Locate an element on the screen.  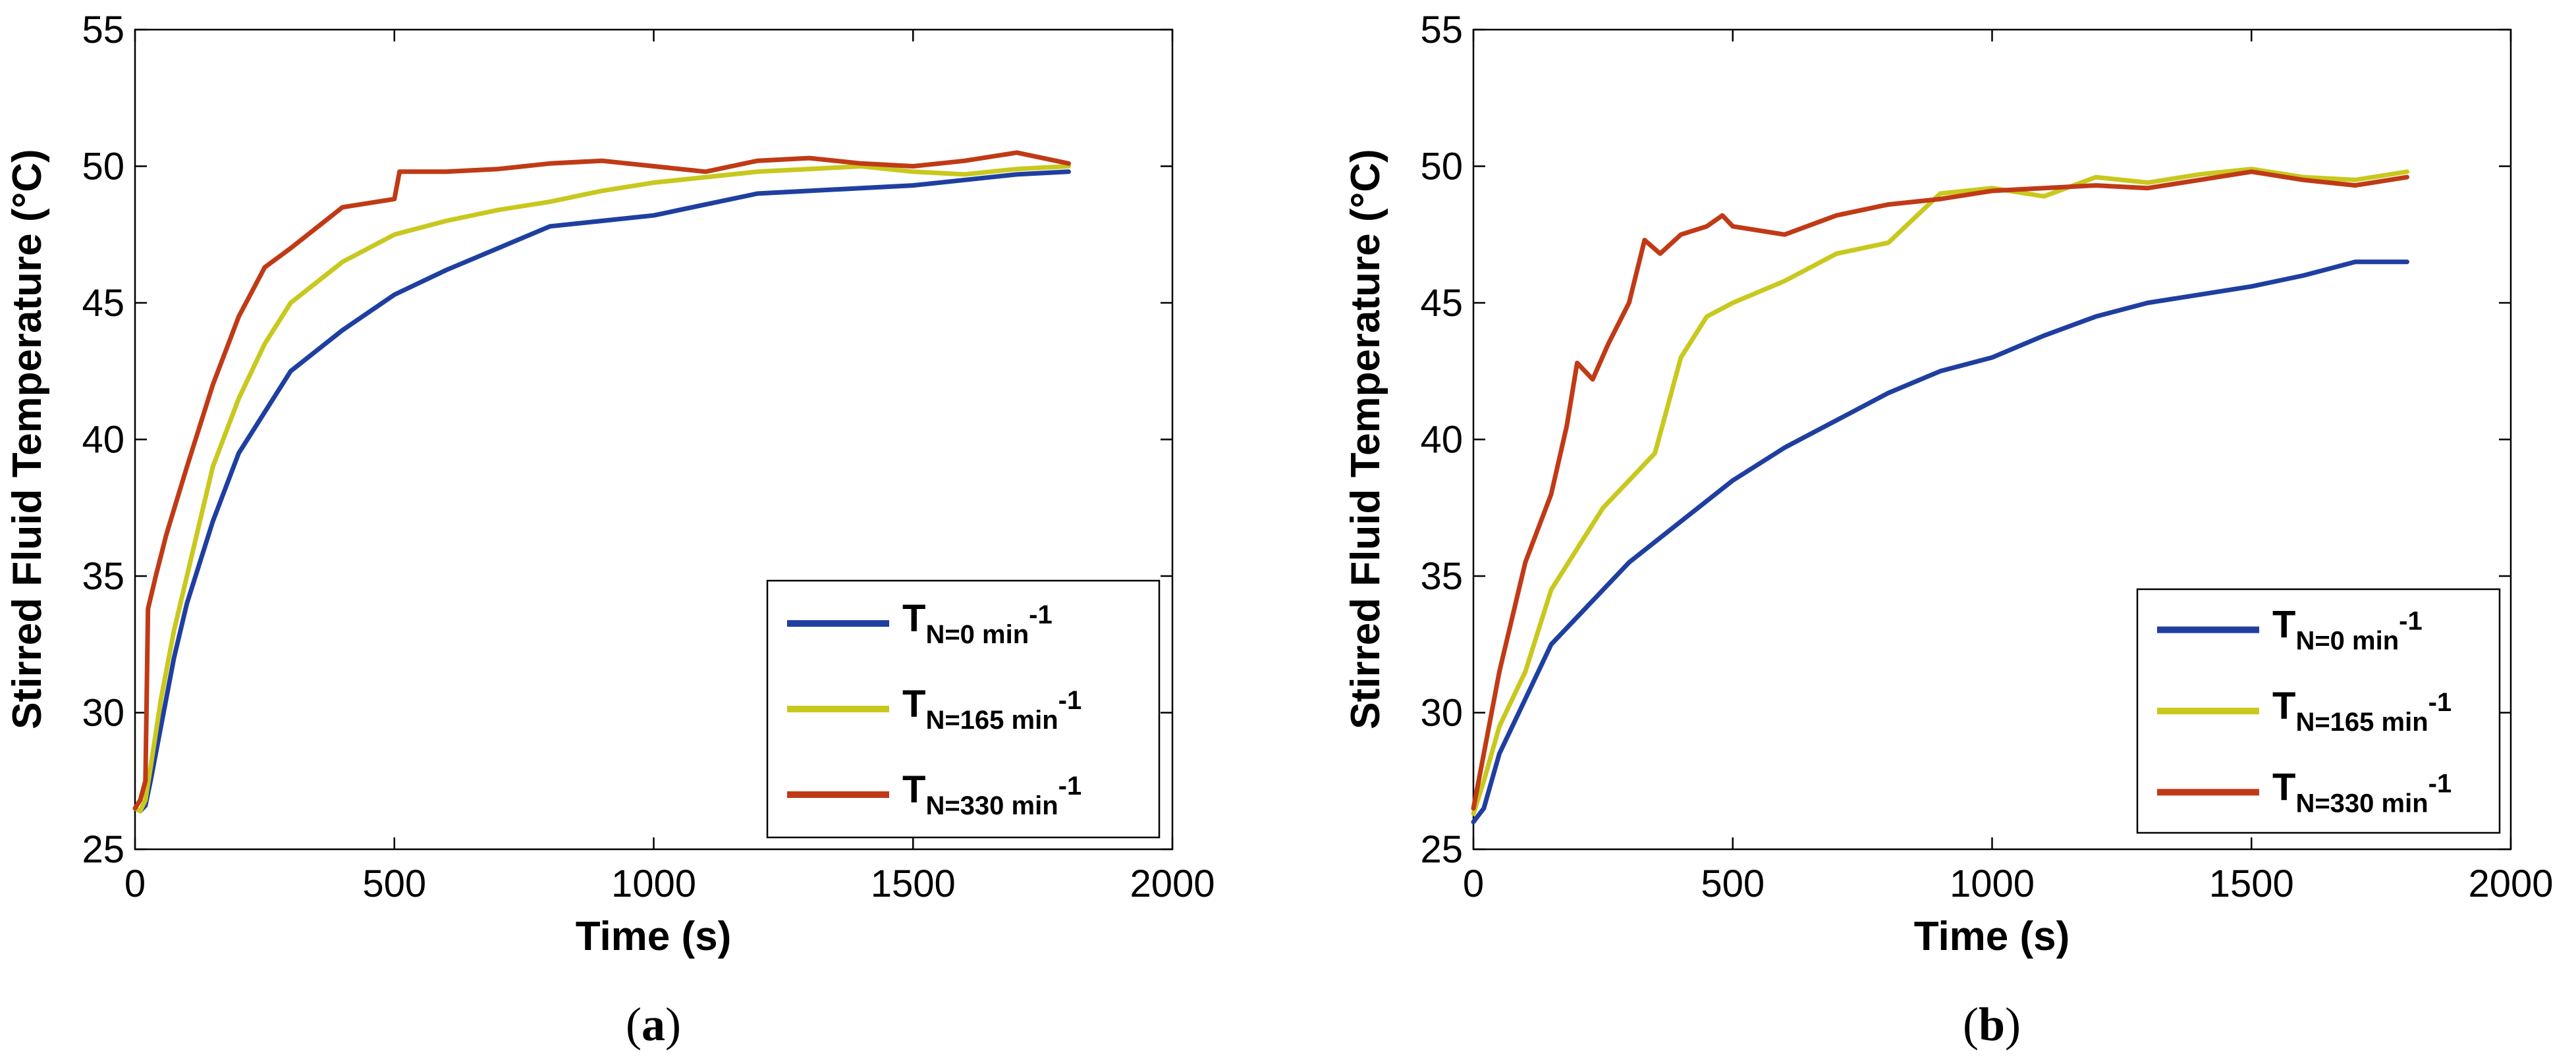
panel-a-caption: (a) is located at coordinates (653, 1024).